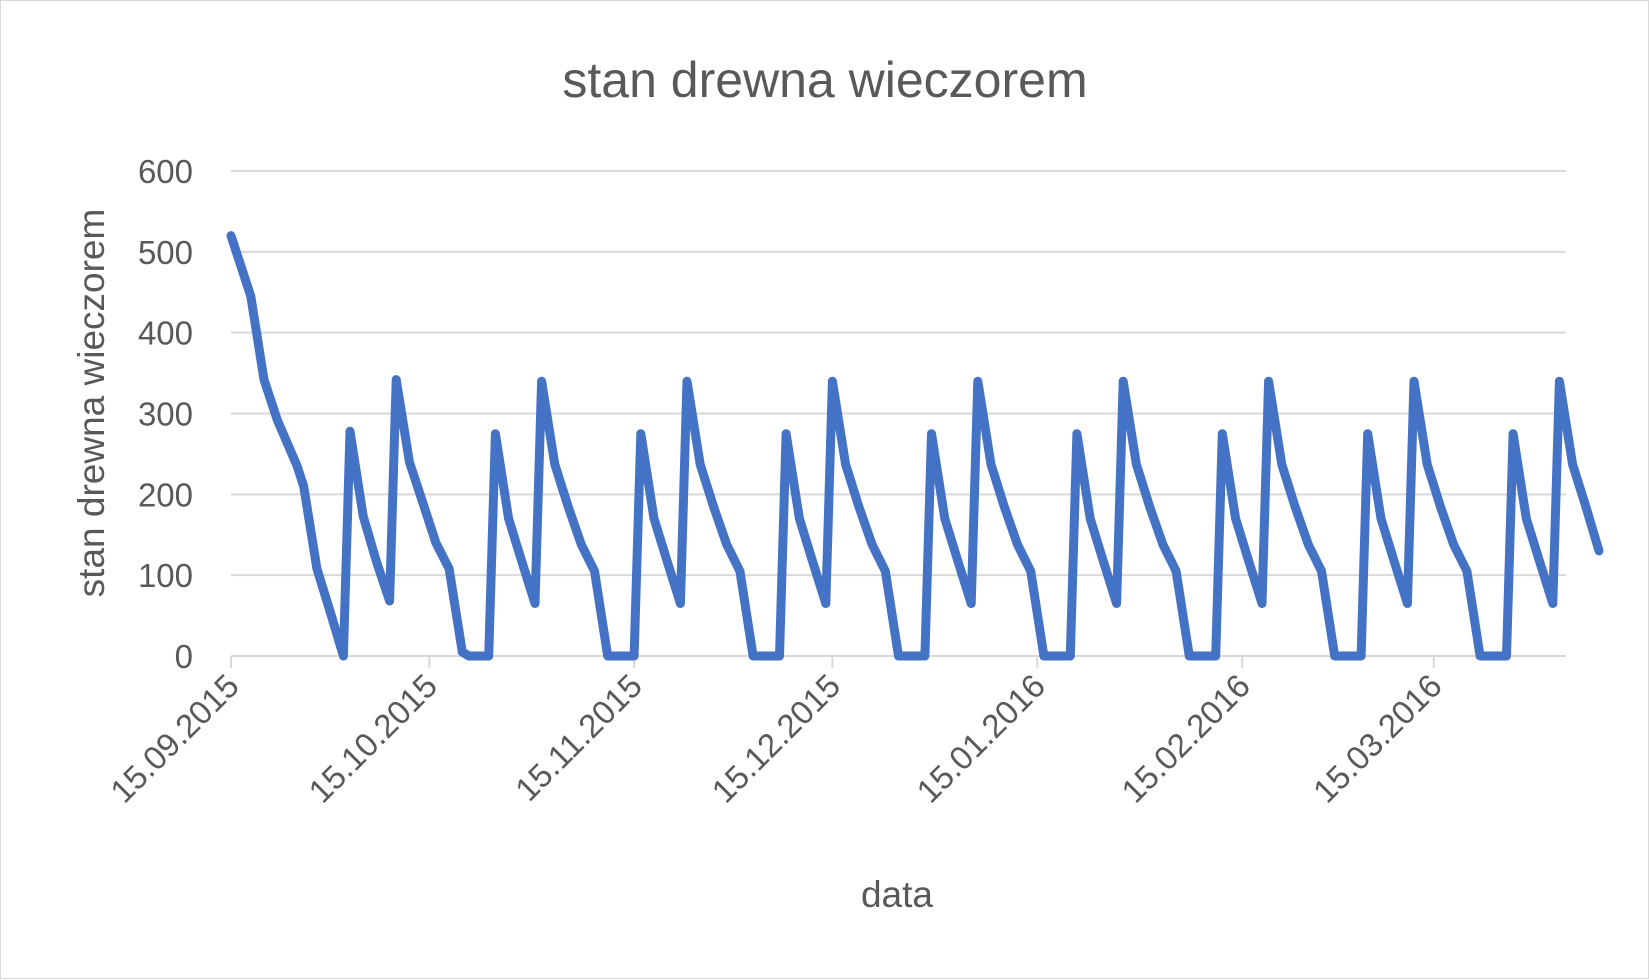 The width and height of the screenshot is (1649, 980). I want to click on x-tick-label: 15.12.2015, so click(775, 738).